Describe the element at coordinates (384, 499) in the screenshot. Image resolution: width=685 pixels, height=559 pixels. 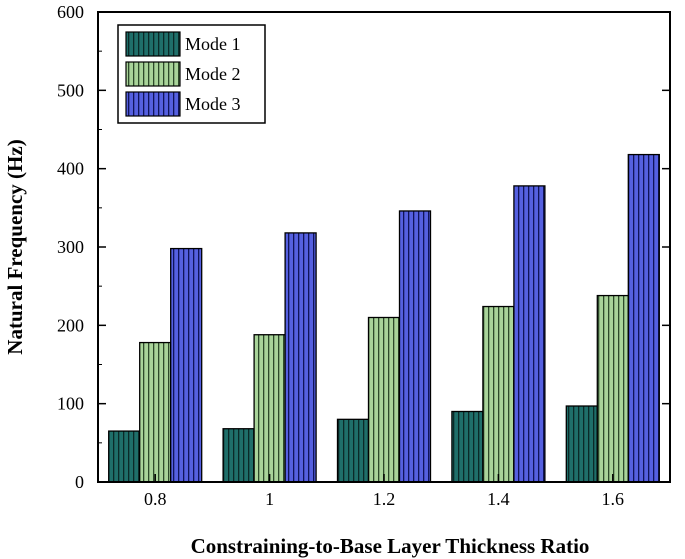
I see `x-tick-label: 1.2` at that location.